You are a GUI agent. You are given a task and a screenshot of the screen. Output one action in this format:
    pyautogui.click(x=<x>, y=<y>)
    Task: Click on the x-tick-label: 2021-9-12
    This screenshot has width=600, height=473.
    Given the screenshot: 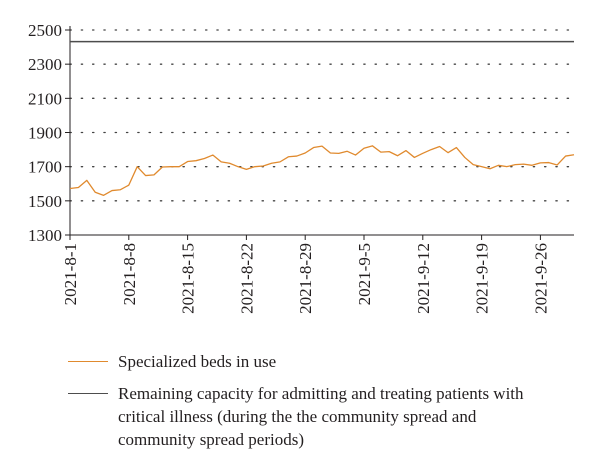 What is the action you would take?
    pyautogui.click(x=423, y=278)
    